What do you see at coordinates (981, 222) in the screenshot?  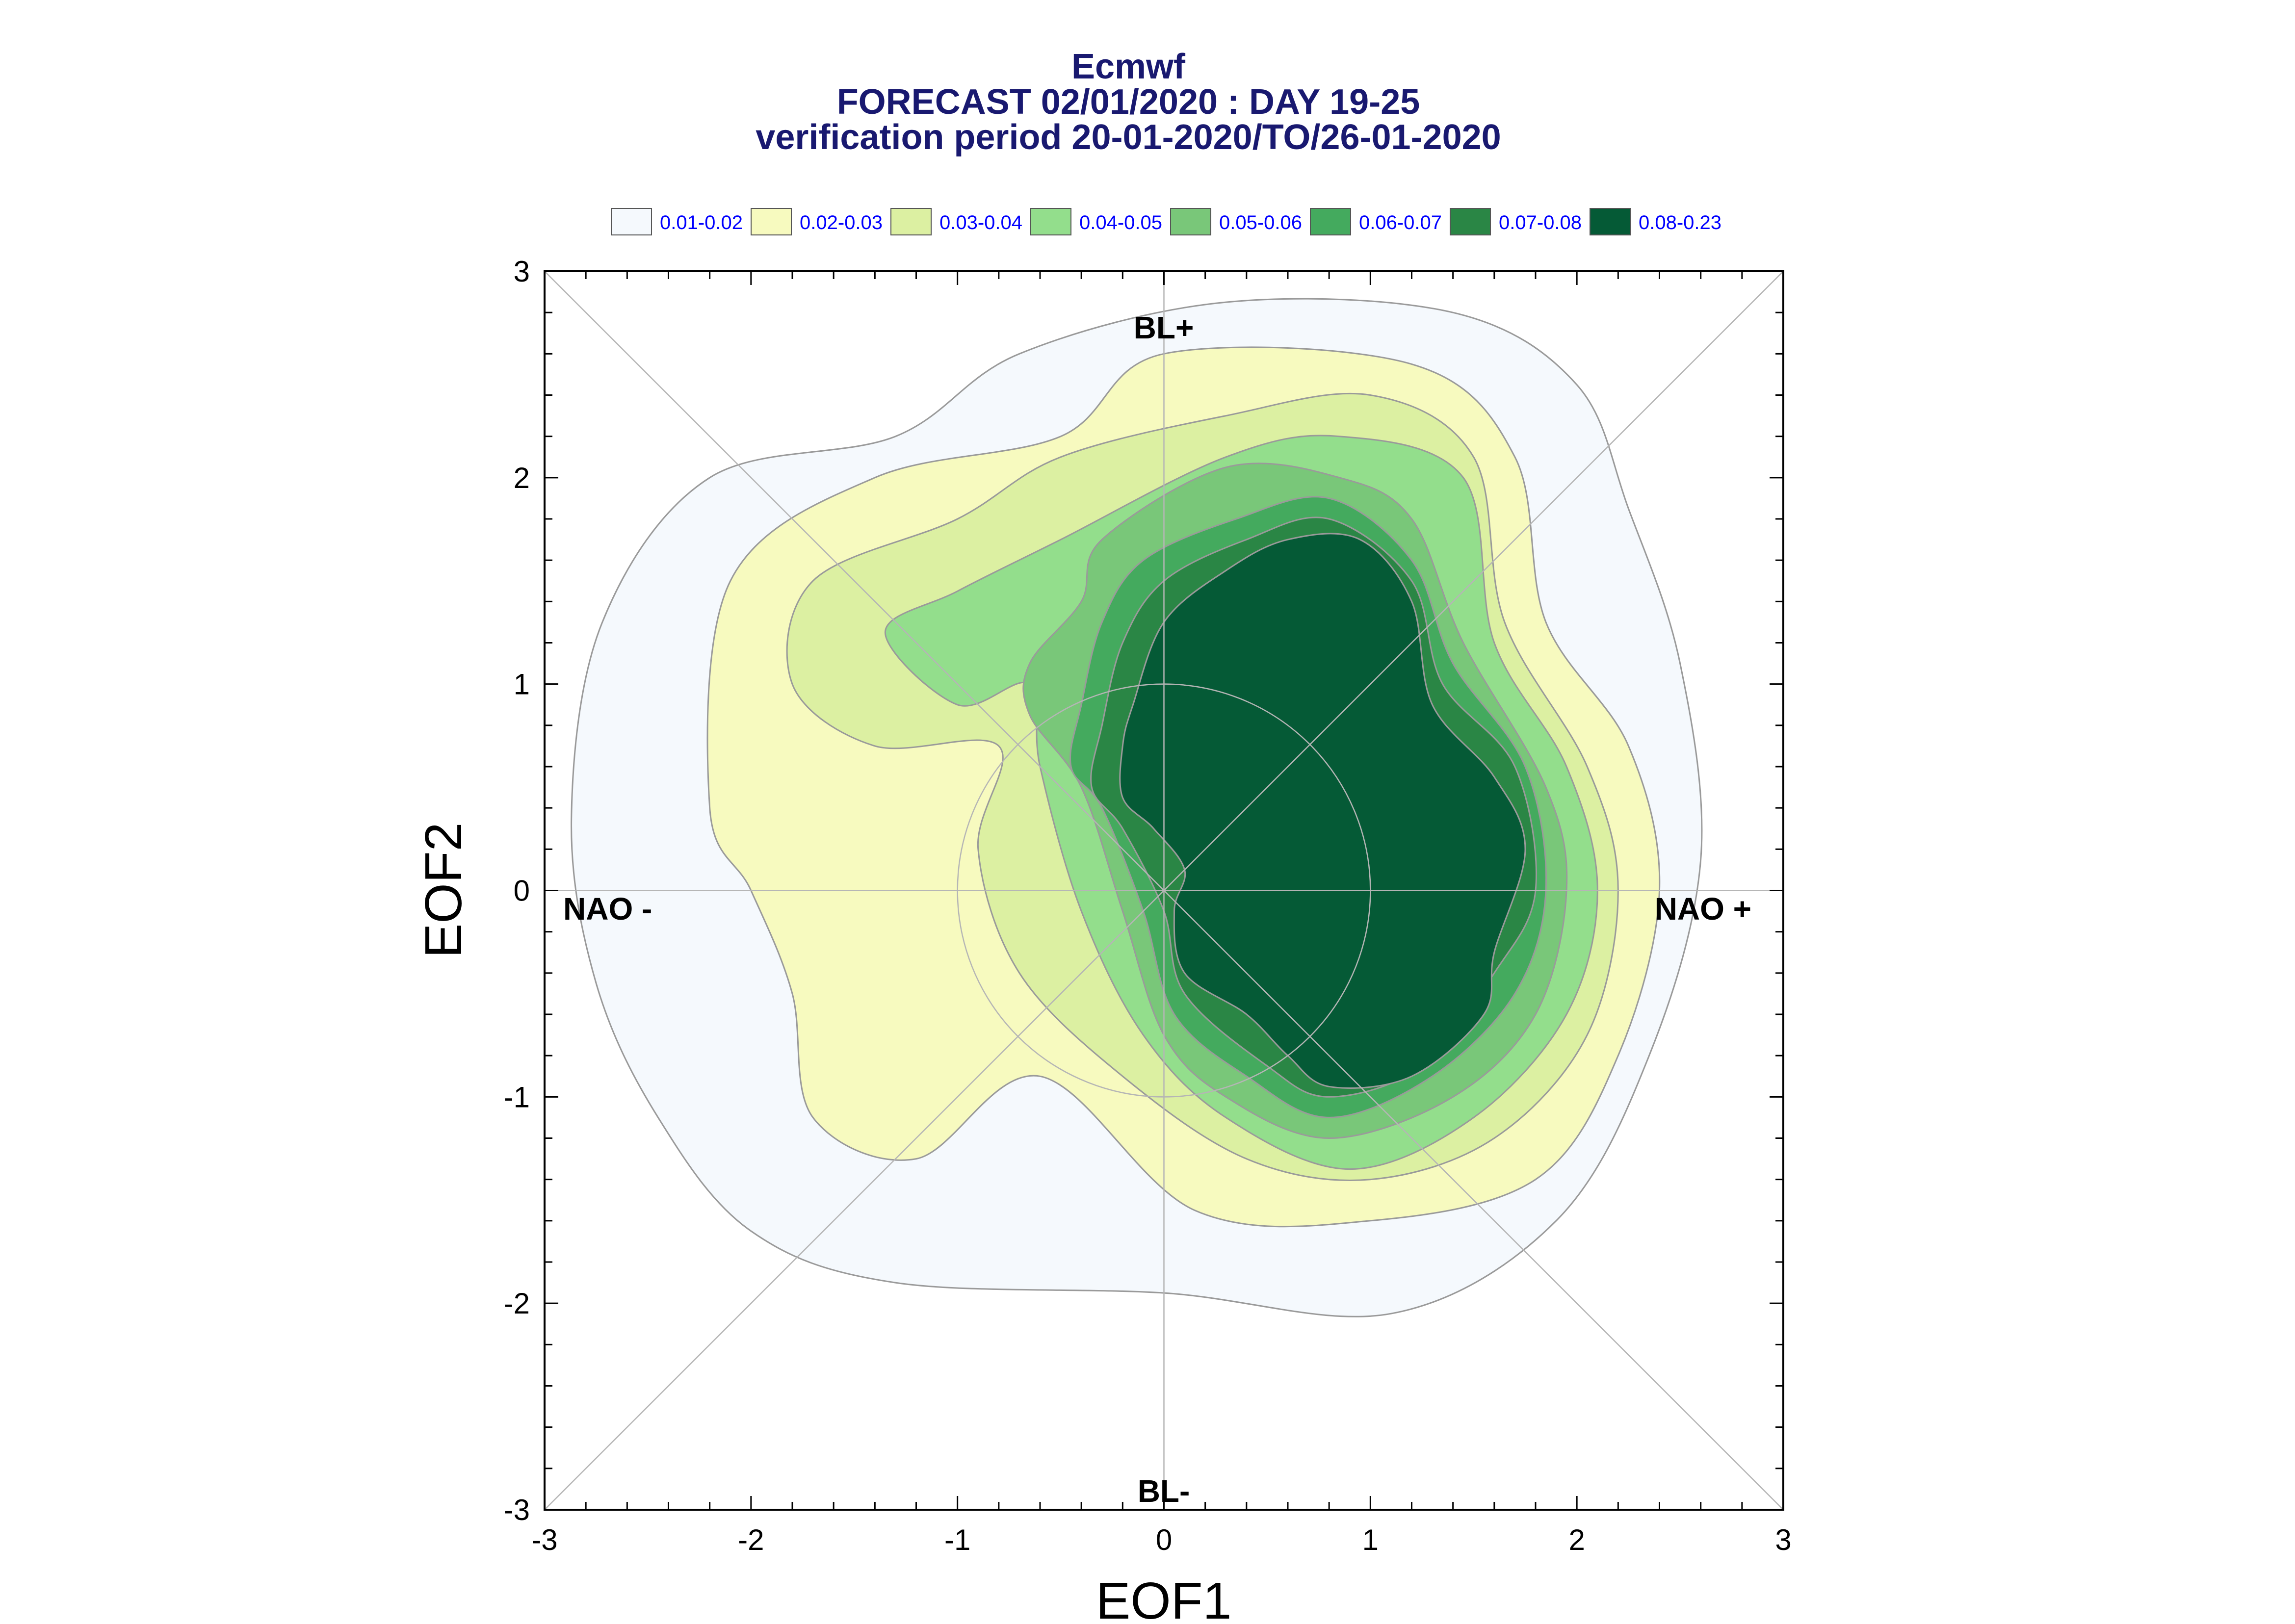 I see `legend-label: 0.03-0.04` at bounding box center [981, 222].